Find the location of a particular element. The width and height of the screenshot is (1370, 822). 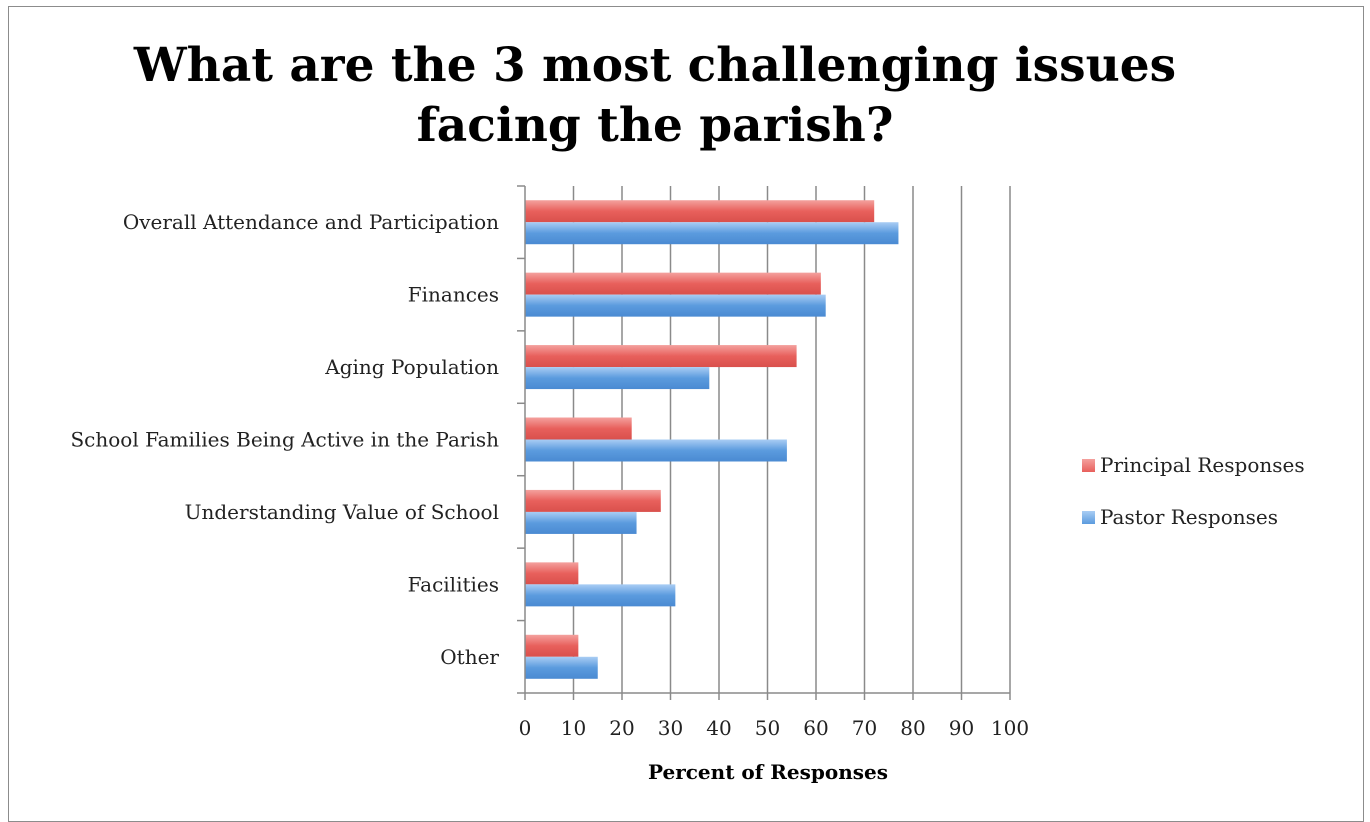

category-label: Overall Attendance and Participation is located at coordinates (311, 222).